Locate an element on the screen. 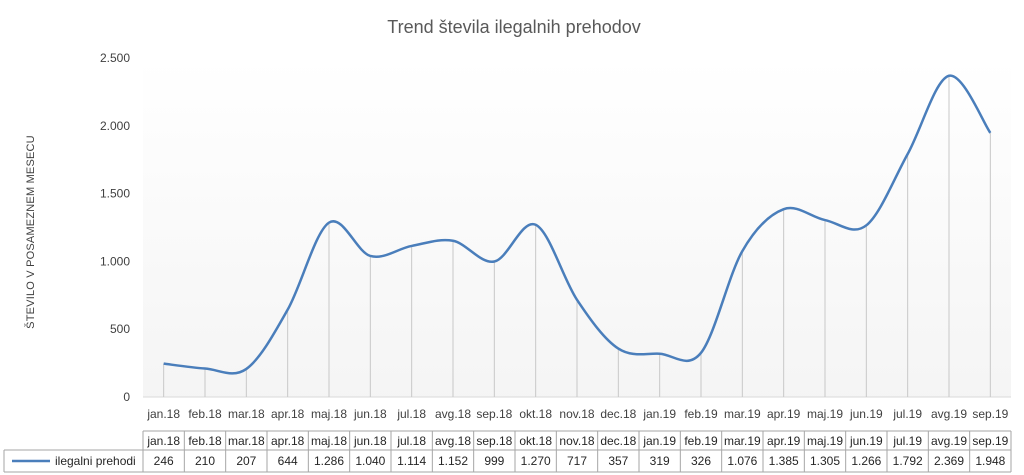  table-value-cell: 717 is located at coordinates (577, 461).